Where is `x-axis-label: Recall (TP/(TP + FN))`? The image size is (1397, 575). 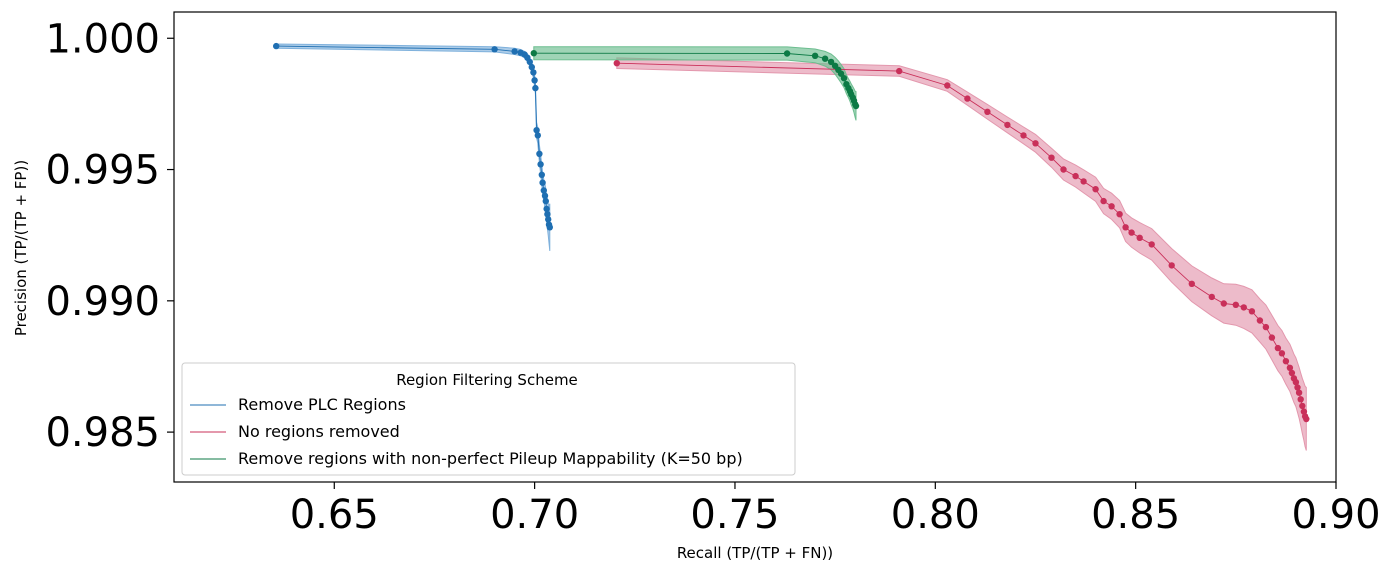 x-axis-label: Recall (TP/(TP + FN)) is located at coordinates (755, 553).